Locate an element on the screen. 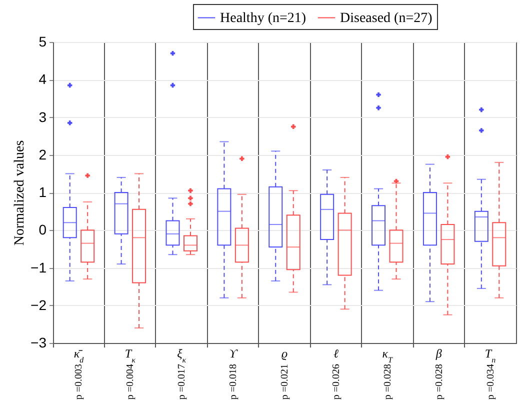 The height and width of the screenshot is (403, 520). x-tick-label: β is located at coordinates (438, 353).